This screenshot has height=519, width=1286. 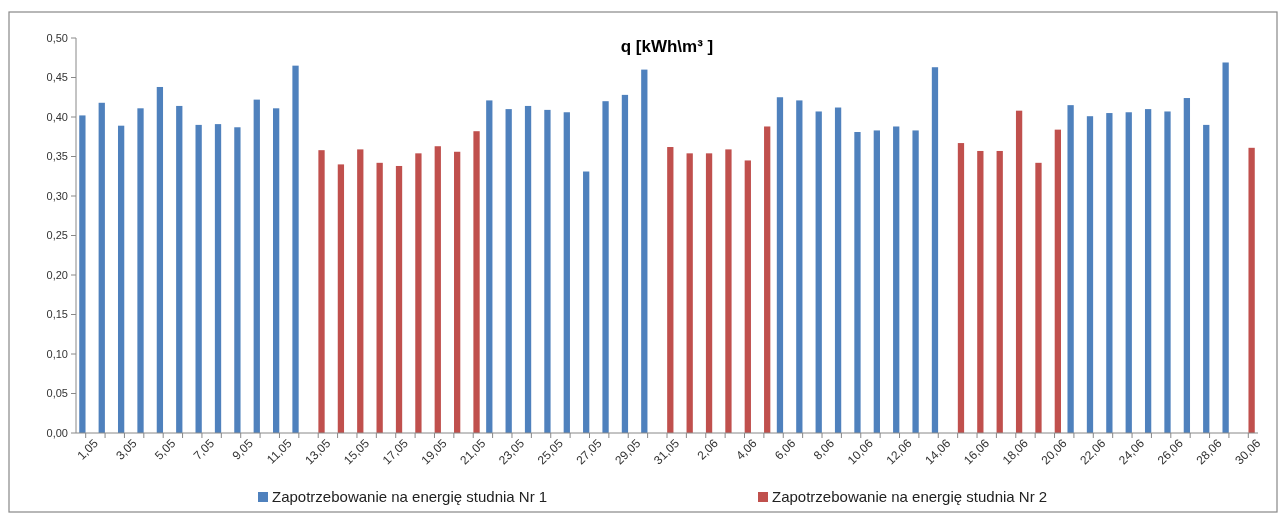 What do you see at coordinates (57, 195) in the screenshot?
I see `y-tick-label: 0,30` at bounding box center [57, 195].